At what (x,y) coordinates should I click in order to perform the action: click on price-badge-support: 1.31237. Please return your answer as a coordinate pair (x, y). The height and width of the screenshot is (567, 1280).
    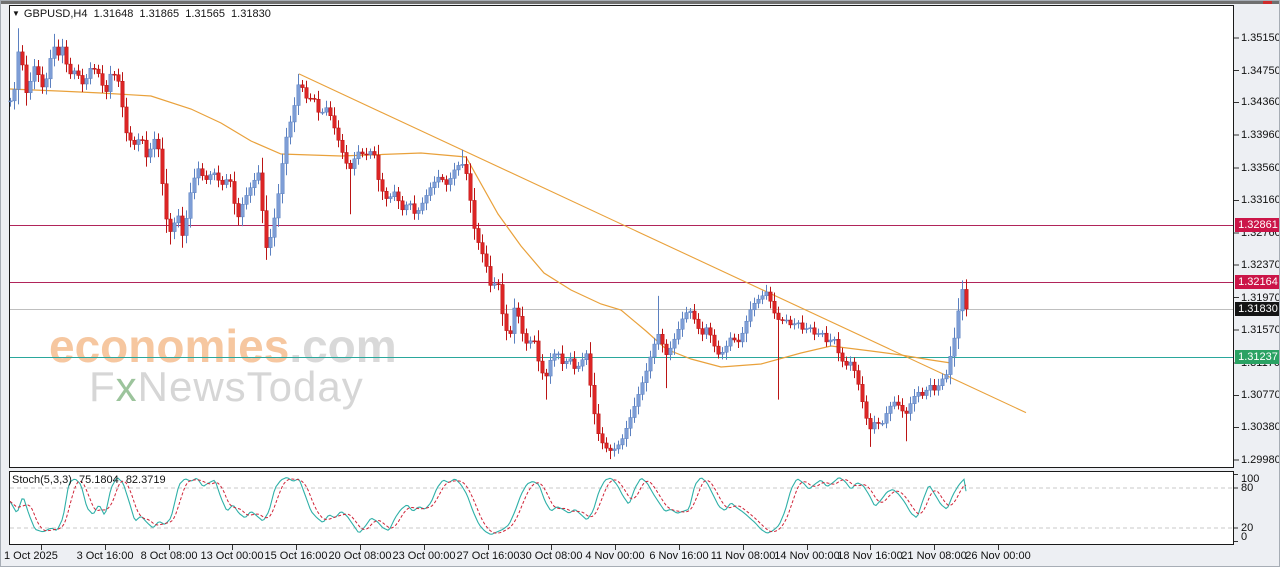
    Looking at the image, I should click on (1257, 357).